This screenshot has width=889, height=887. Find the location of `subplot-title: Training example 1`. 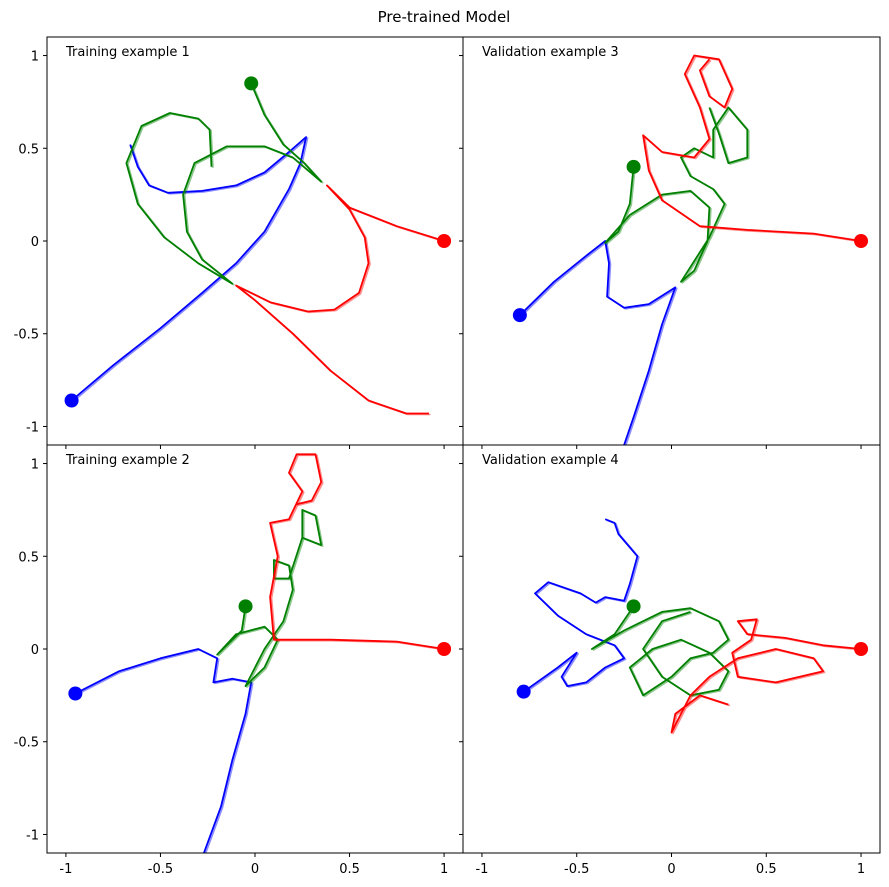

subplot-title: Training example 1 is located at coordinates (127, 52).